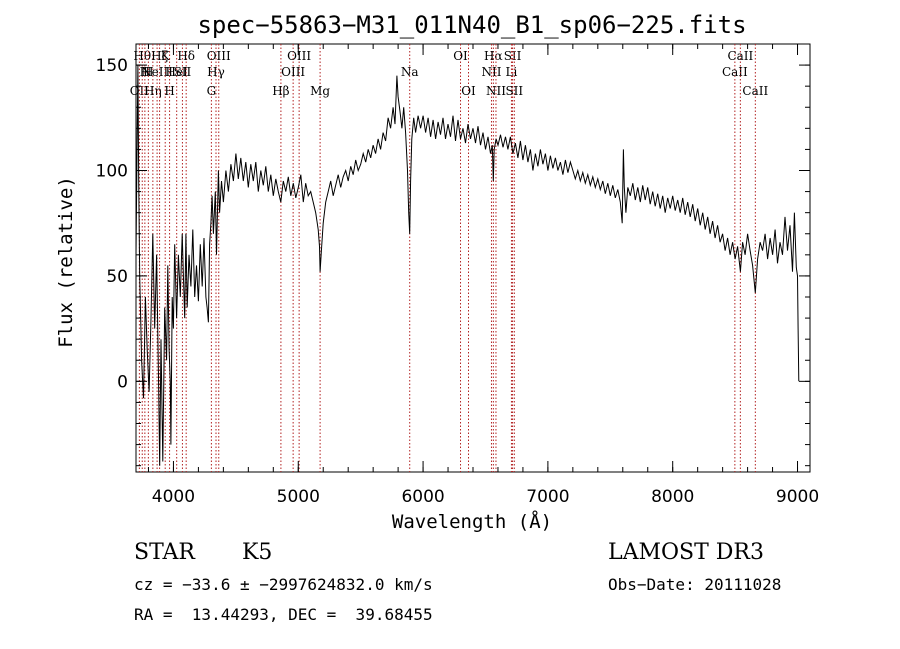  I want to click on x-axis-label: Wavelength (Å), so click(472, 521).